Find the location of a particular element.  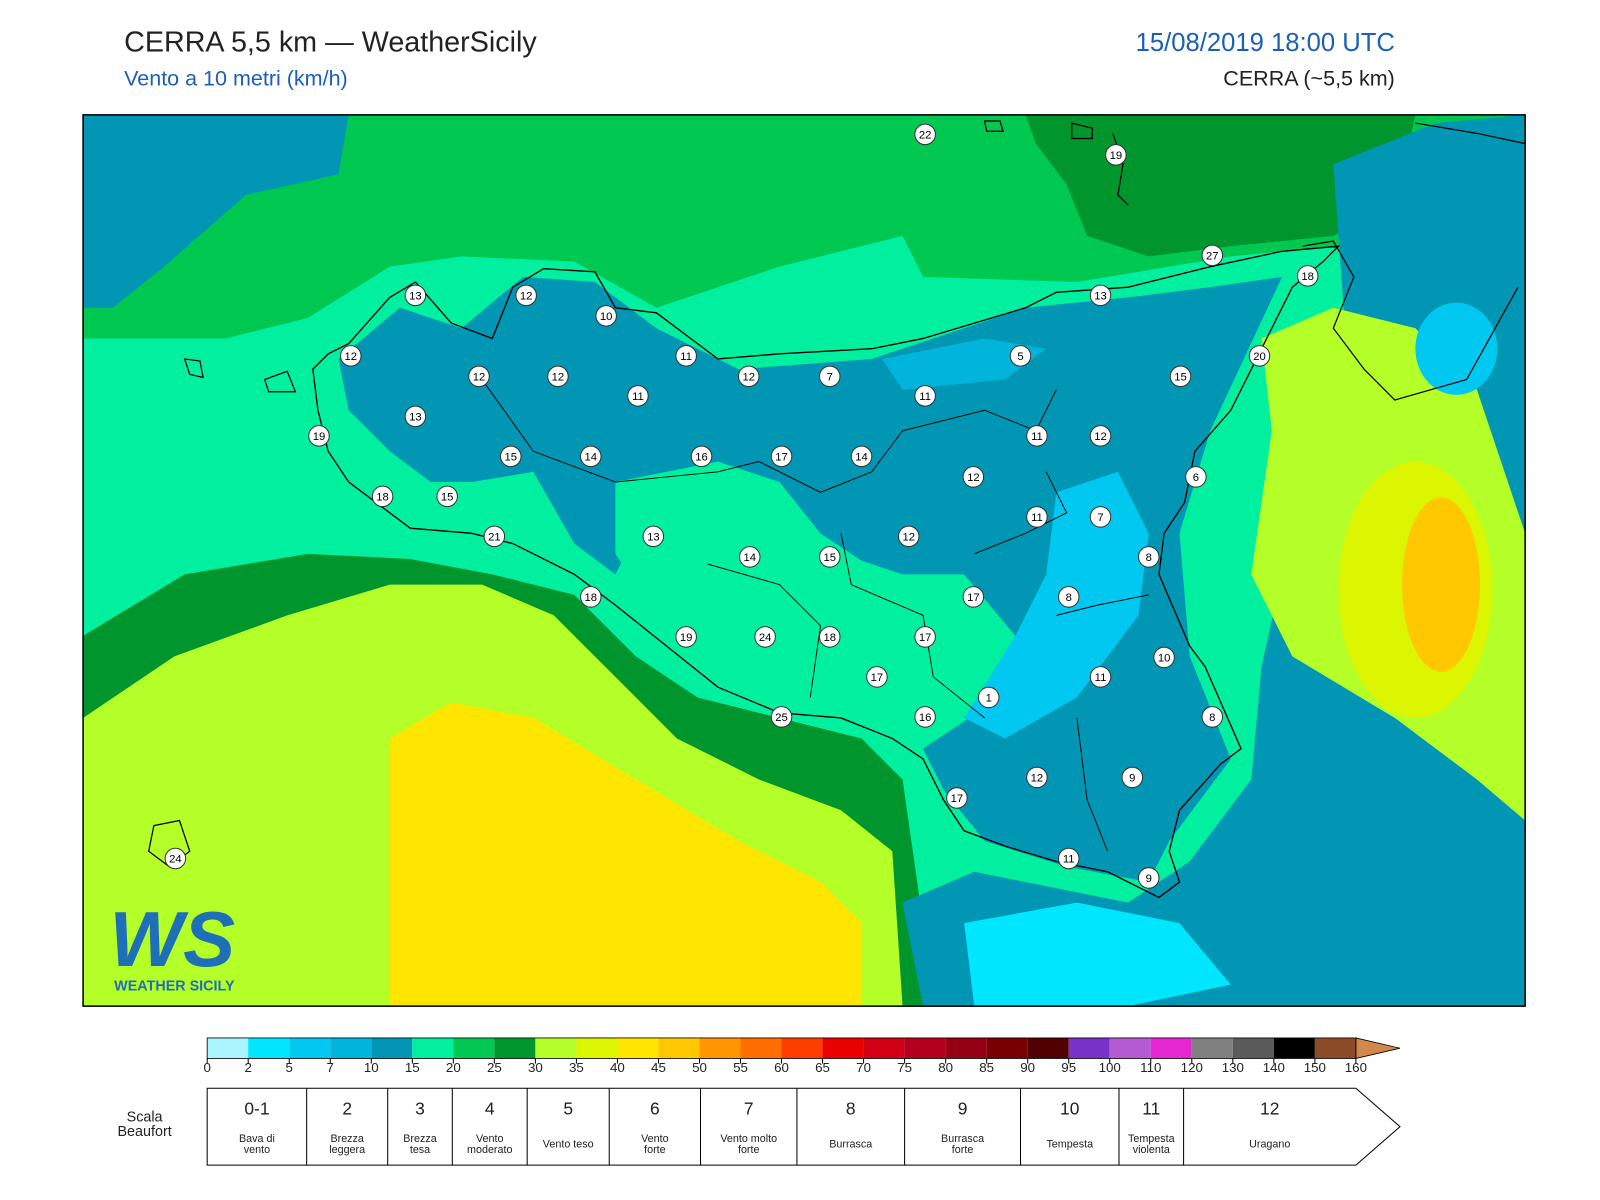

station-value: 14 is located at coordinates (749, 558).